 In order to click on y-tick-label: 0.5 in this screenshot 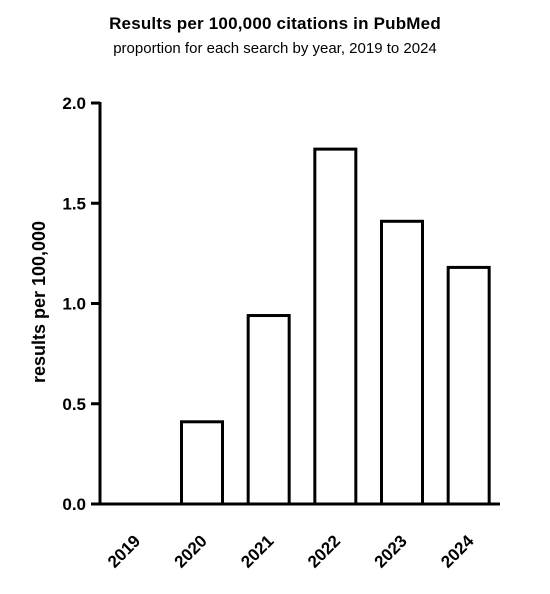, I will do `click(74, 404)`.